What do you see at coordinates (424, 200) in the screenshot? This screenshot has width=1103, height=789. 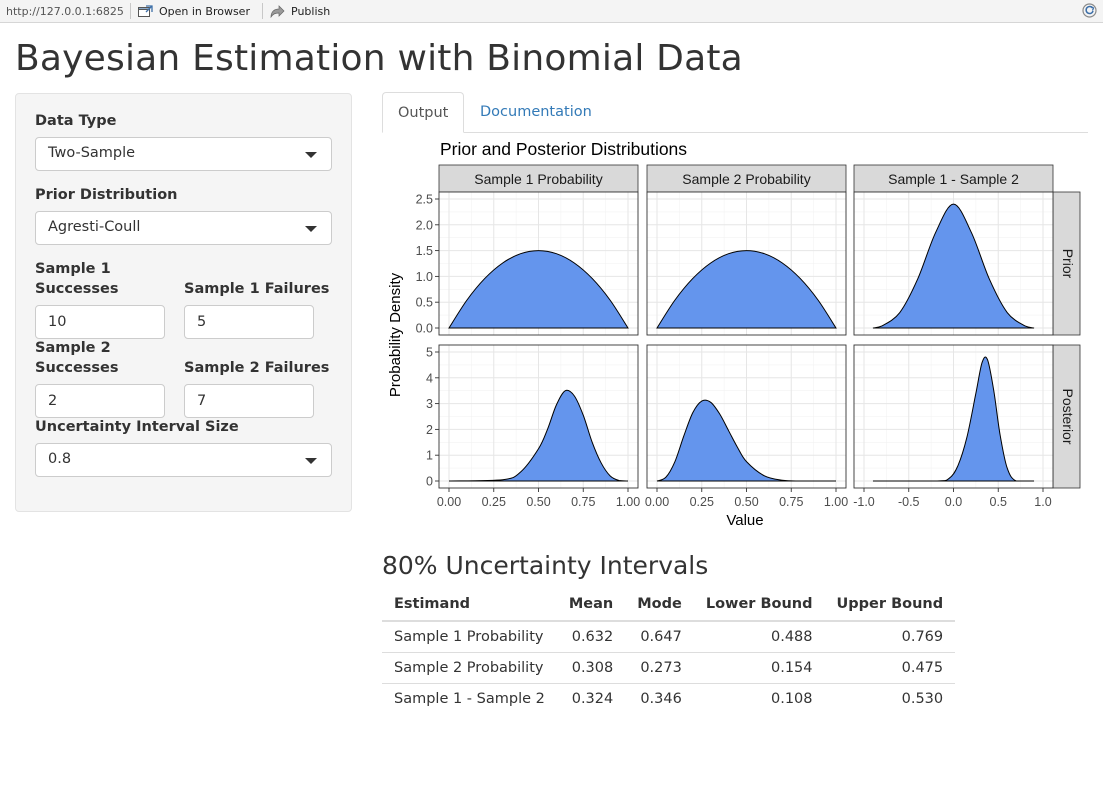 I see `y-tick-label: 2.5` at bounding box center [424, 200].